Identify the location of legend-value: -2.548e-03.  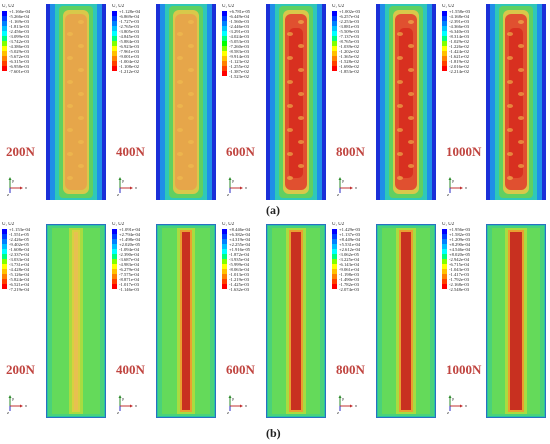
(459, 289).